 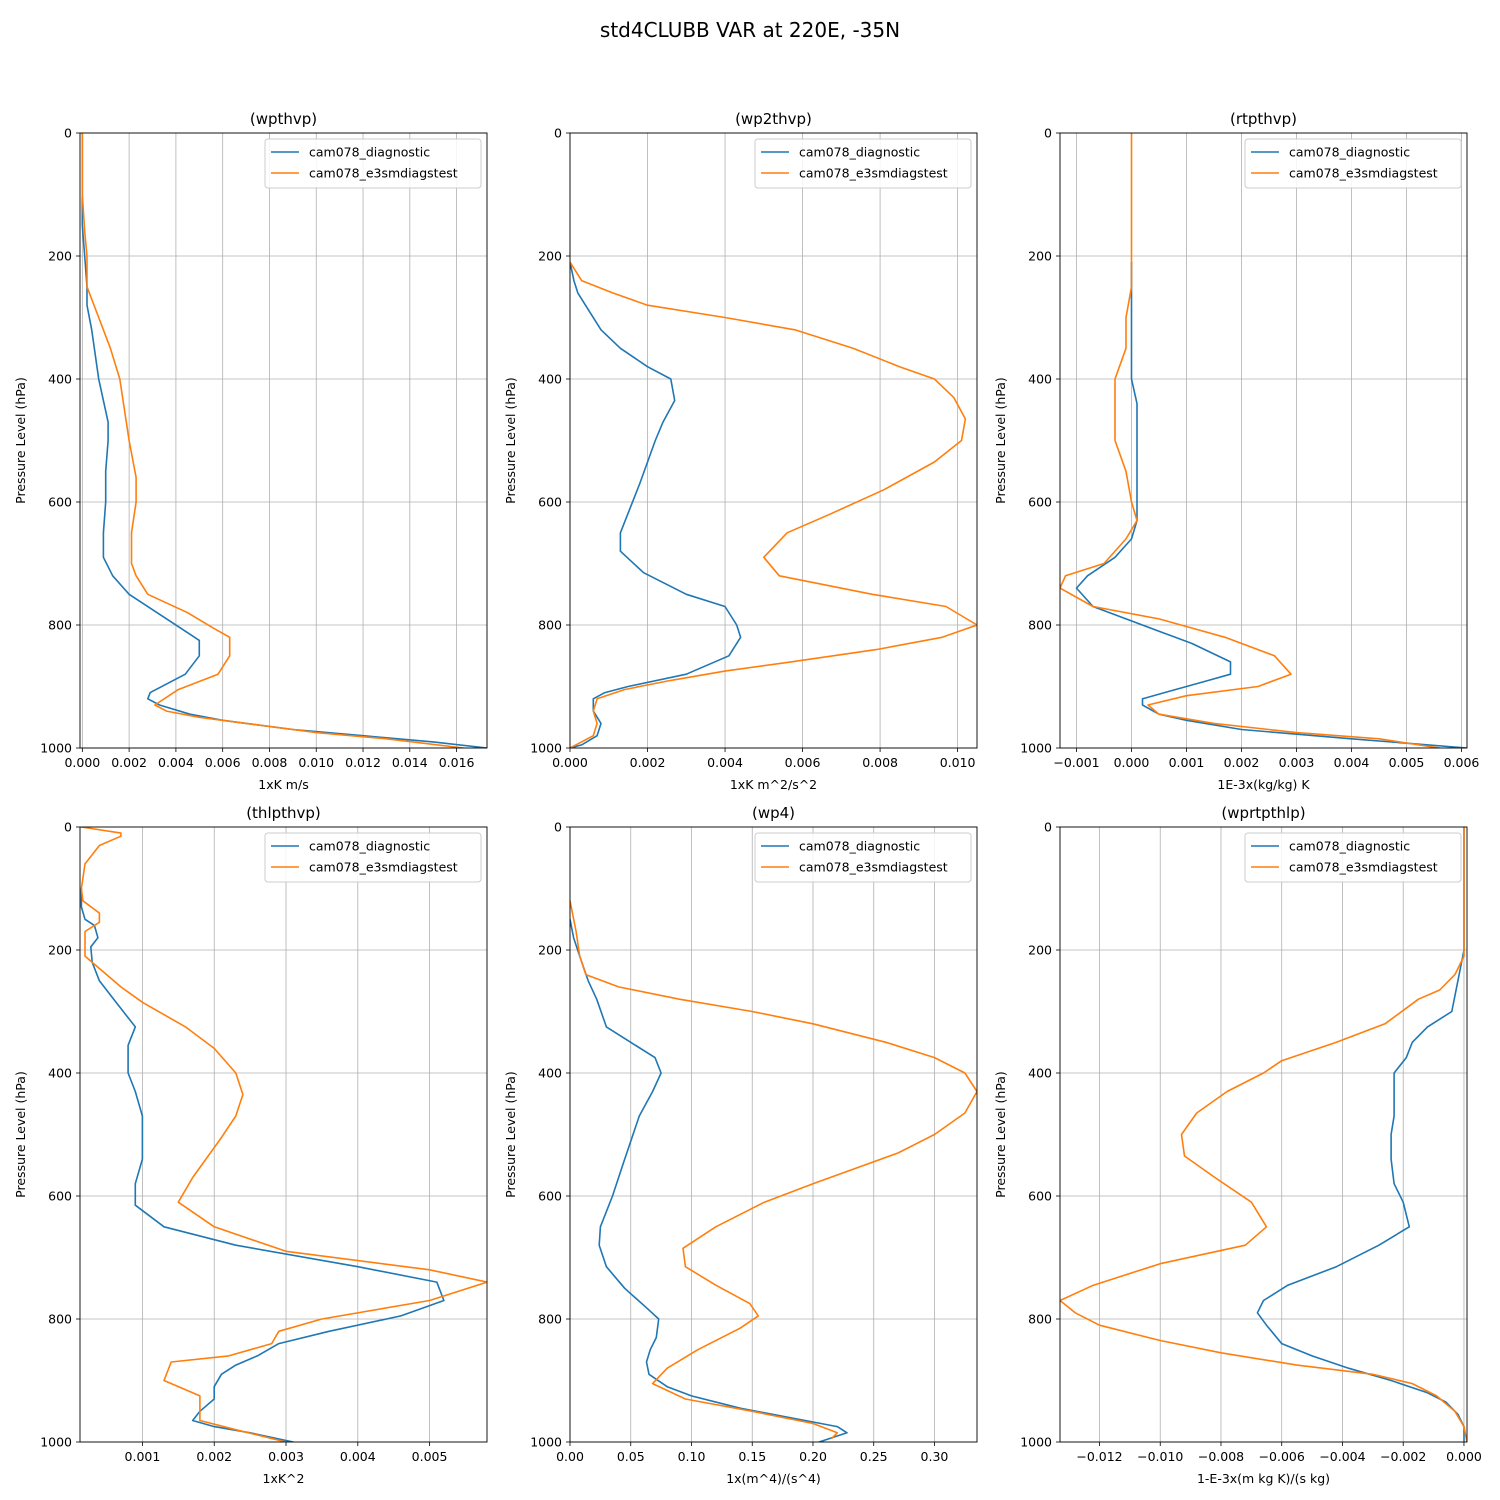 I want to click on x-tick-label: 0.010, so click(x=958, y=762).